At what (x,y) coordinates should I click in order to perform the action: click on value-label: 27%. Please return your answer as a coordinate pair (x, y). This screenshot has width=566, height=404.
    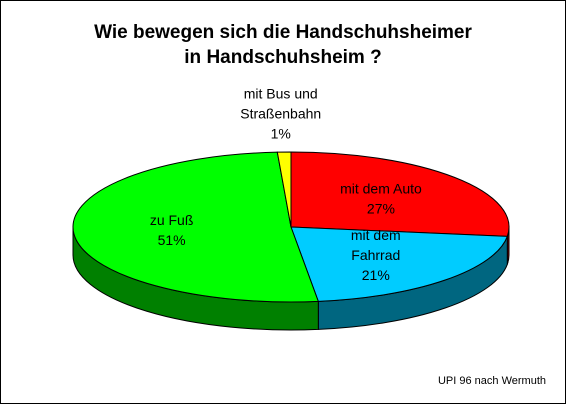
    Looking at the image, I should click on (381, 208).